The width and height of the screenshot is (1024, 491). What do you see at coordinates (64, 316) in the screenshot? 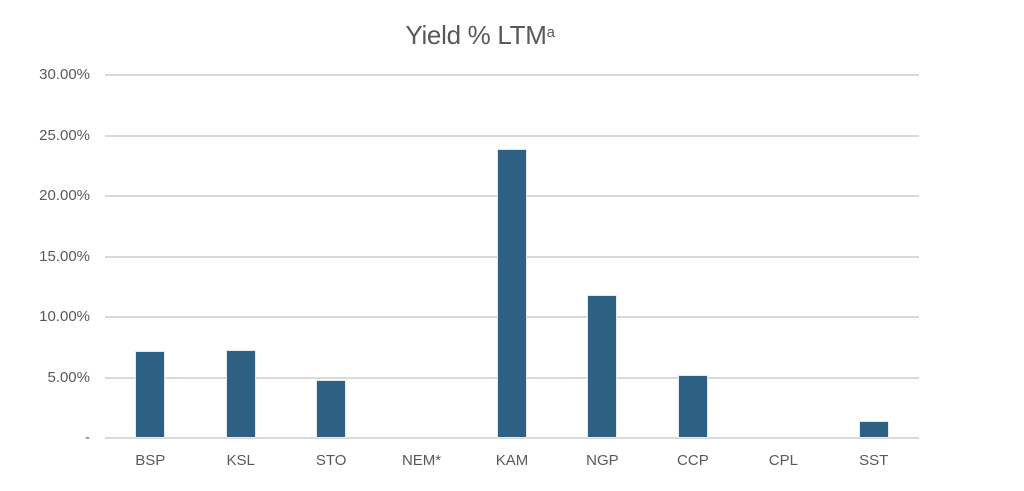
I see `y-tick-label-10: 10.00%` at bounding box center [64, 316].